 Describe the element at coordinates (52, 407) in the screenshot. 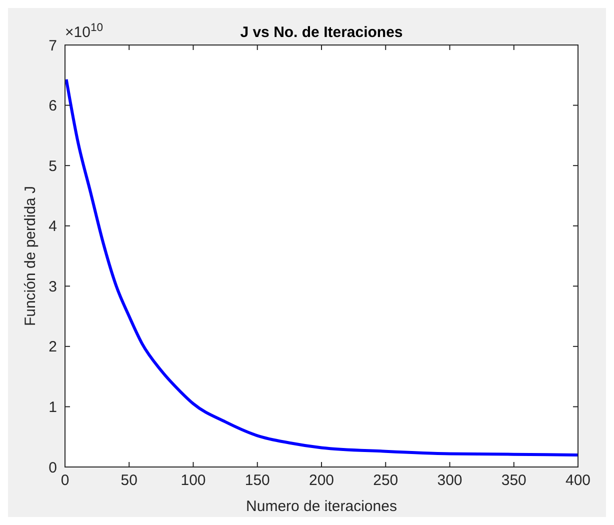

I see `y-tick-label: 1` at that location.